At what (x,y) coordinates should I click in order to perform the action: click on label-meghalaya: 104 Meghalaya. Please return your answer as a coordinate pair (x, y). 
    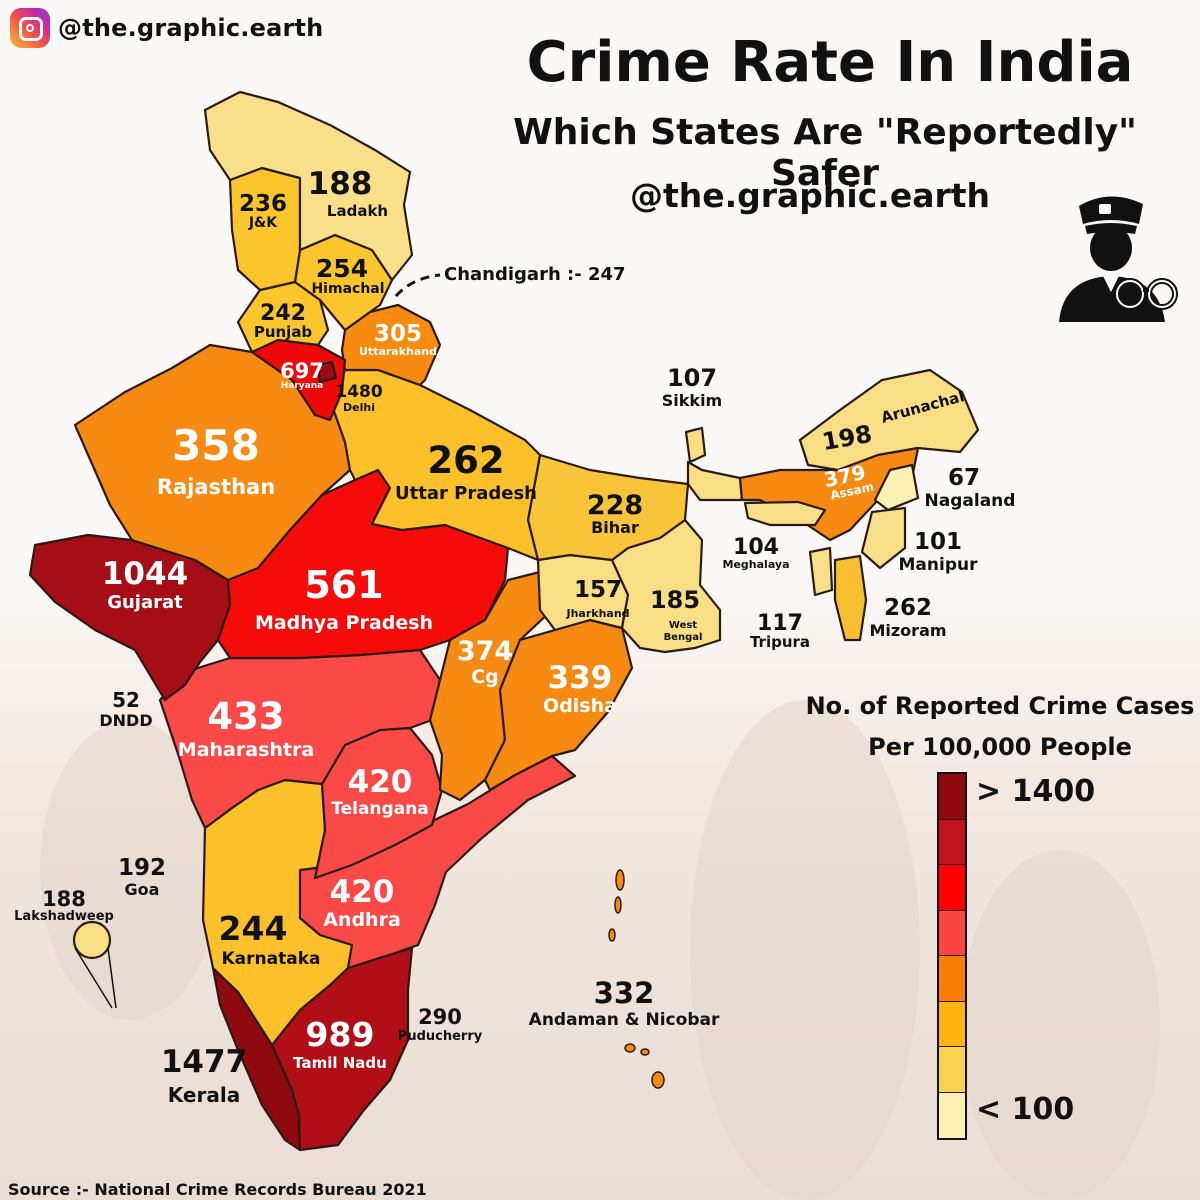
    Looking at the image, I should click on (756, 553).